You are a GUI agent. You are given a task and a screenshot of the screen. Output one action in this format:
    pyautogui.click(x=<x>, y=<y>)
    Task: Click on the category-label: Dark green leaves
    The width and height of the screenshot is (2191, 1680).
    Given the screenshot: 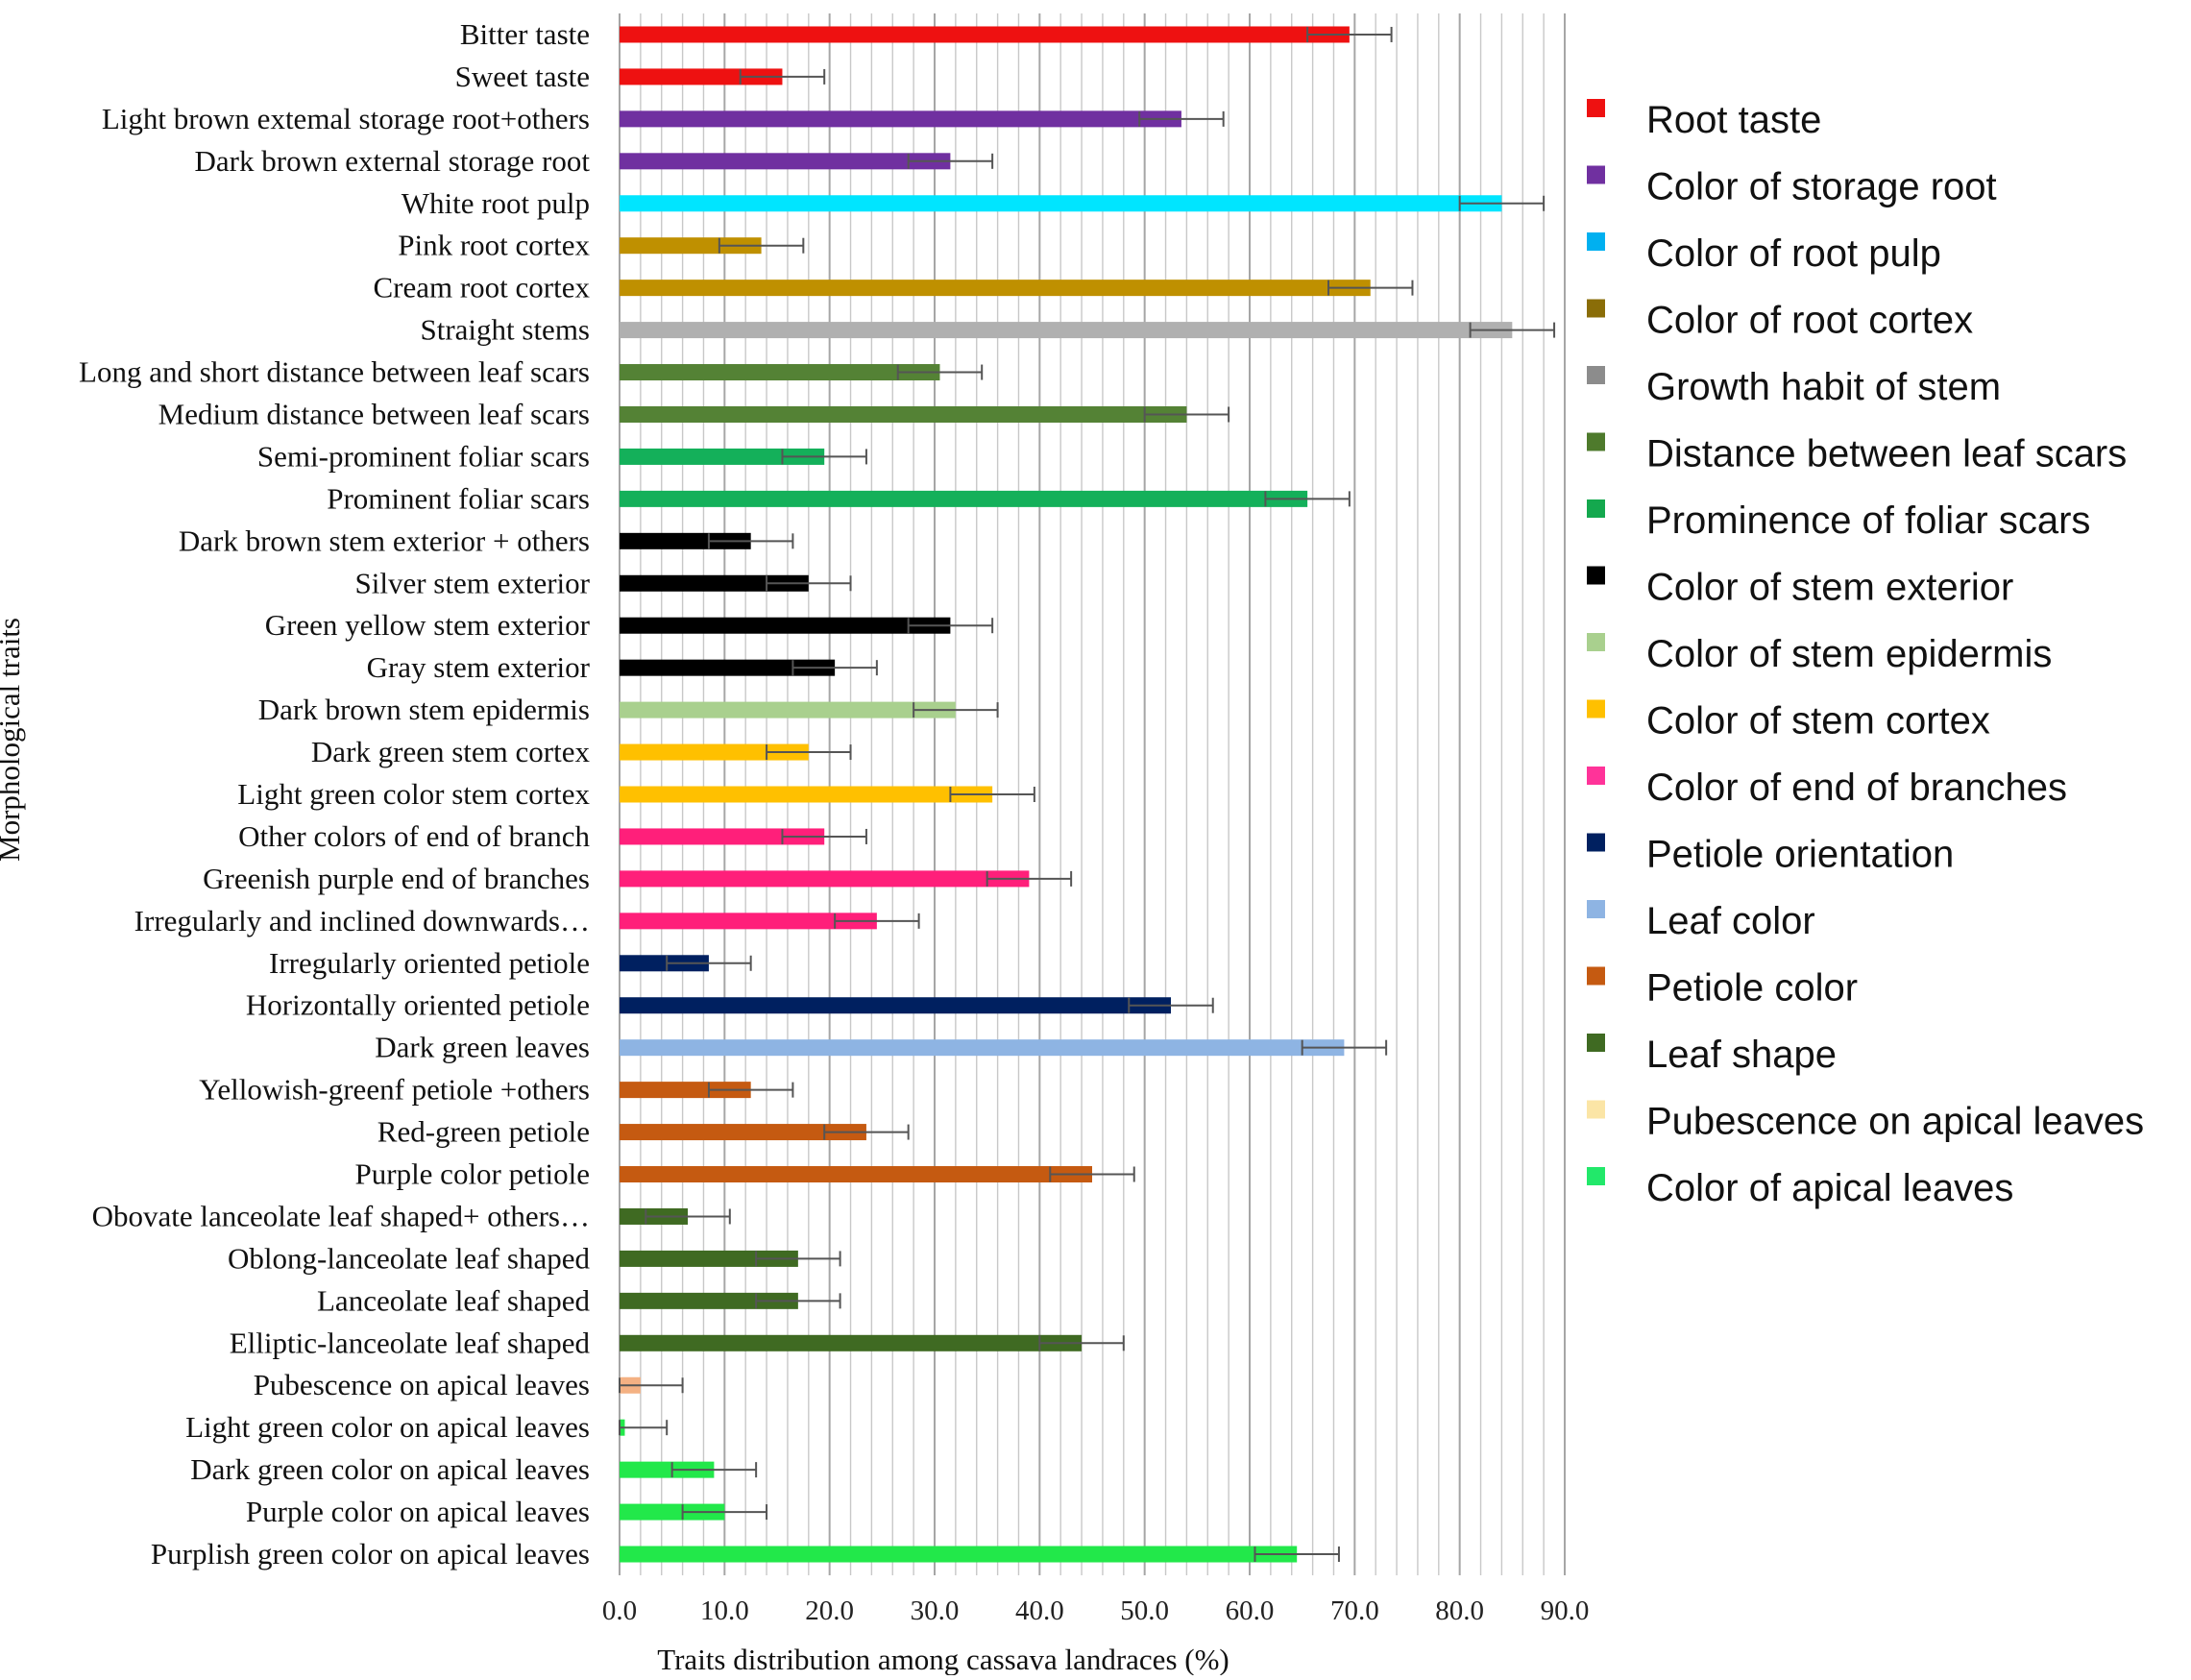 What is the action you would take?
    pyautogui.click(x=482, y=1047)
    